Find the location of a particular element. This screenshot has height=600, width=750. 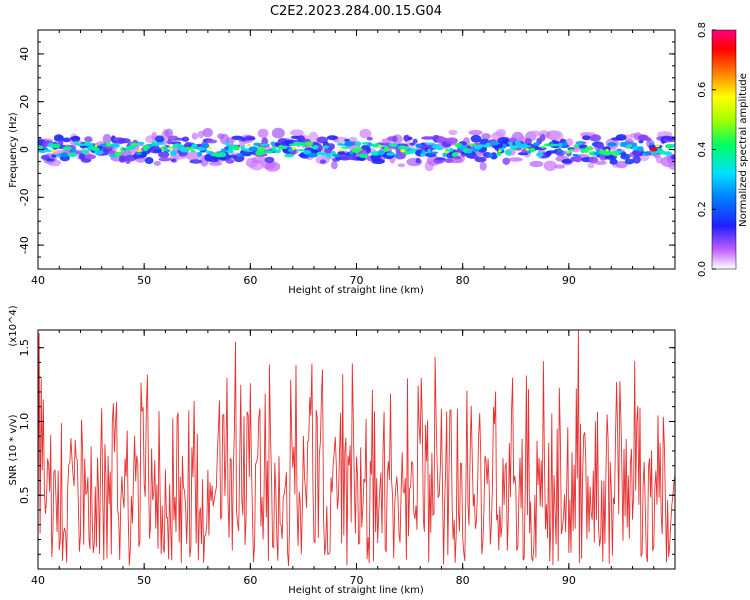

spectrogram-xtick-label: 40 is located at coordinates (38, 280).